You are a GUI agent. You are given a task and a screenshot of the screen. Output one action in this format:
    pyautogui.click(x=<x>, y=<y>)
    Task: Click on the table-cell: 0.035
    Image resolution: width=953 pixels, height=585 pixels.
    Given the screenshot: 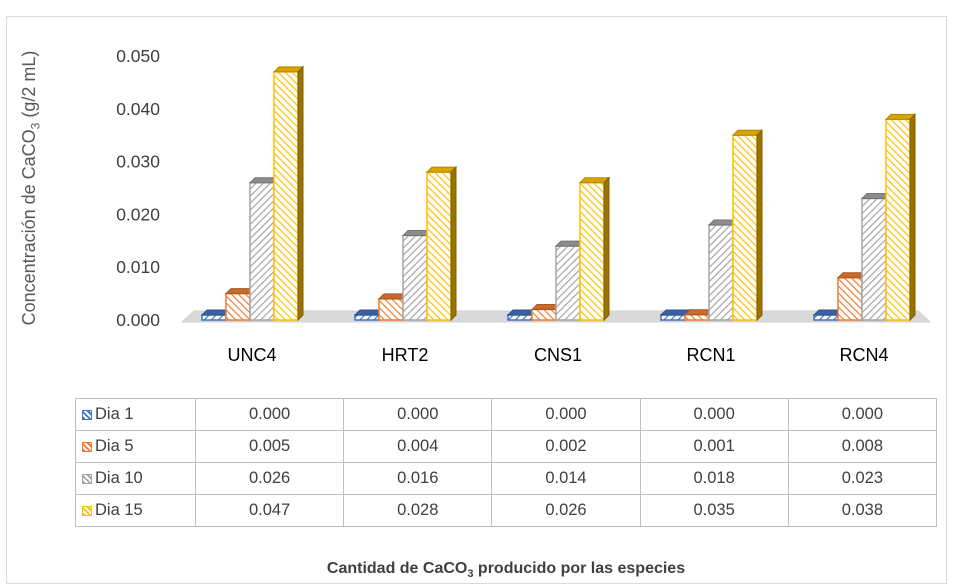 What is the action you would take?
    pyautogui.click(x=714, y=510)
    